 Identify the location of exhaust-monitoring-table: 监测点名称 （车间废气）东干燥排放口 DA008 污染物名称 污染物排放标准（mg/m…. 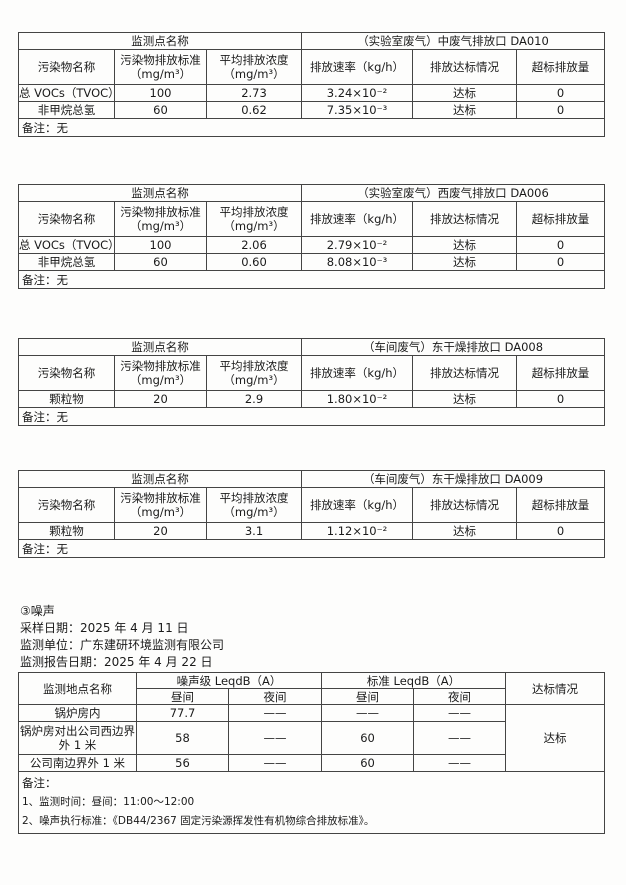
(311, 382).